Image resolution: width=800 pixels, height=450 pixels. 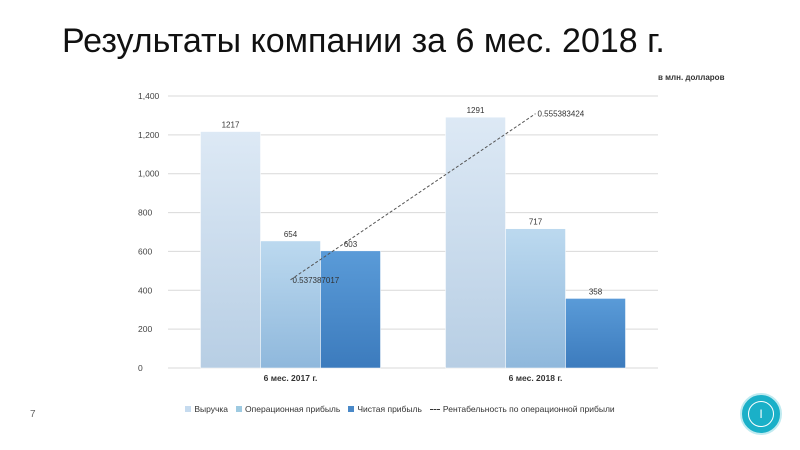 I want to click on bar-data-label: 603, so click(x=351, y=244).